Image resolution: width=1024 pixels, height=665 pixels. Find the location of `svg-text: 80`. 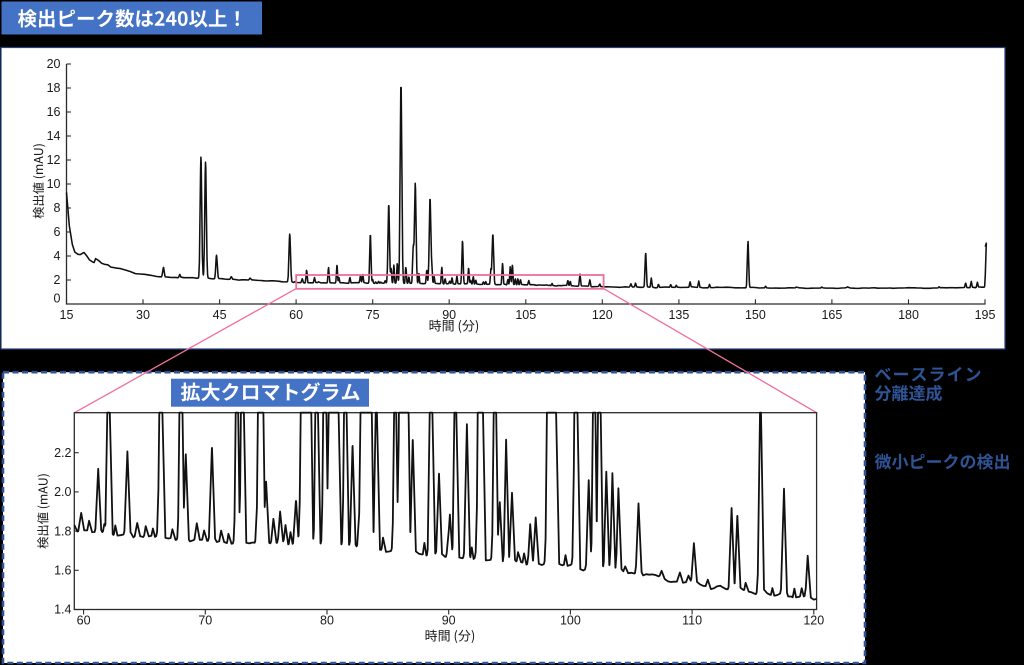

svg-text: 80 is located at coordinates (327, 621).